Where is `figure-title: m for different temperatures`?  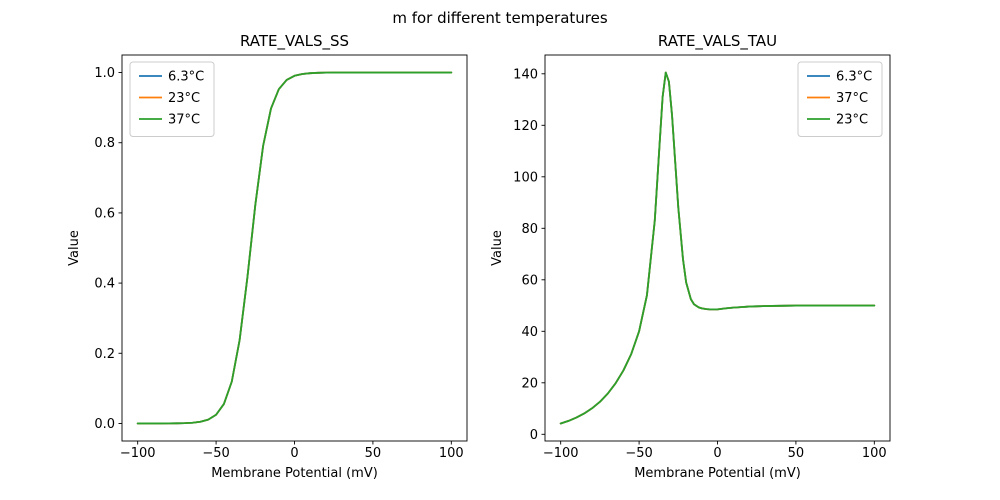 figure-title: m for different temperatures is located at coordinates (500, 18).